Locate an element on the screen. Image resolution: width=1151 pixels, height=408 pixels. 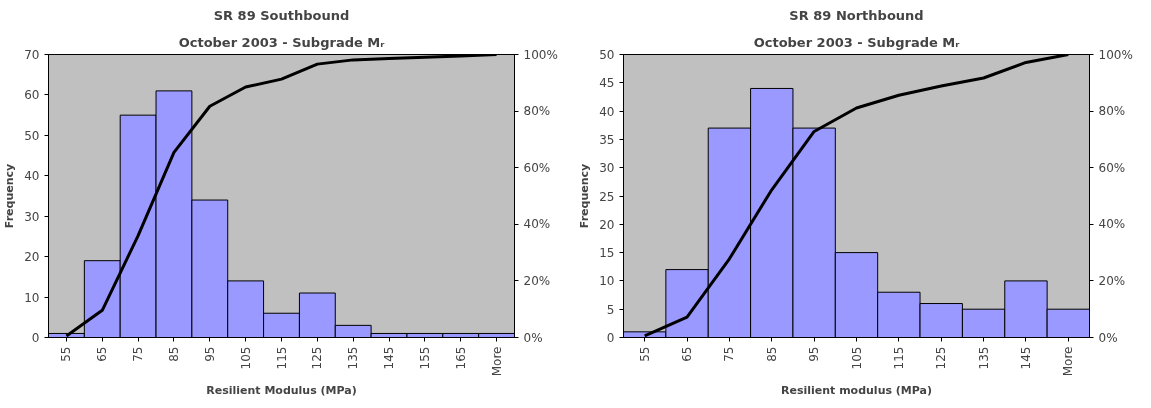
x-tick-label: 165 is located at coordinates (460, 358).